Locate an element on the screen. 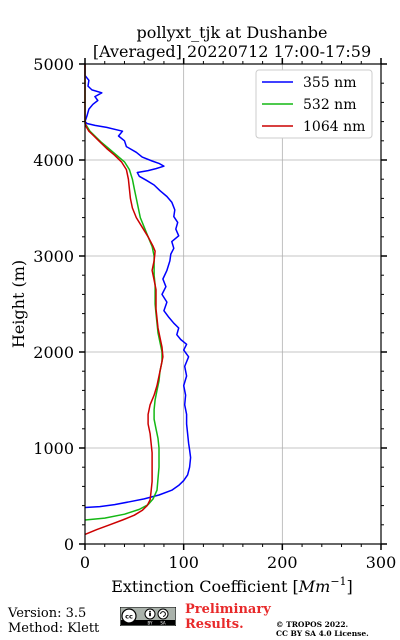  legend-box is located at coordinates (314, 104).